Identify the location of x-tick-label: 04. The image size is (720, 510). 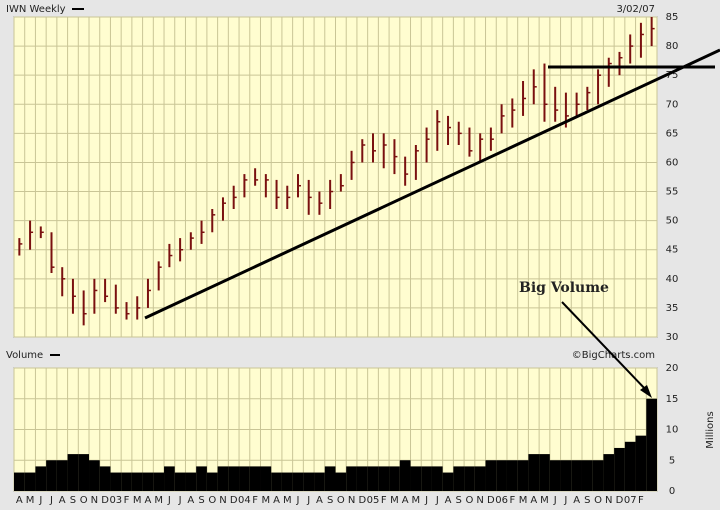
(244, 500).